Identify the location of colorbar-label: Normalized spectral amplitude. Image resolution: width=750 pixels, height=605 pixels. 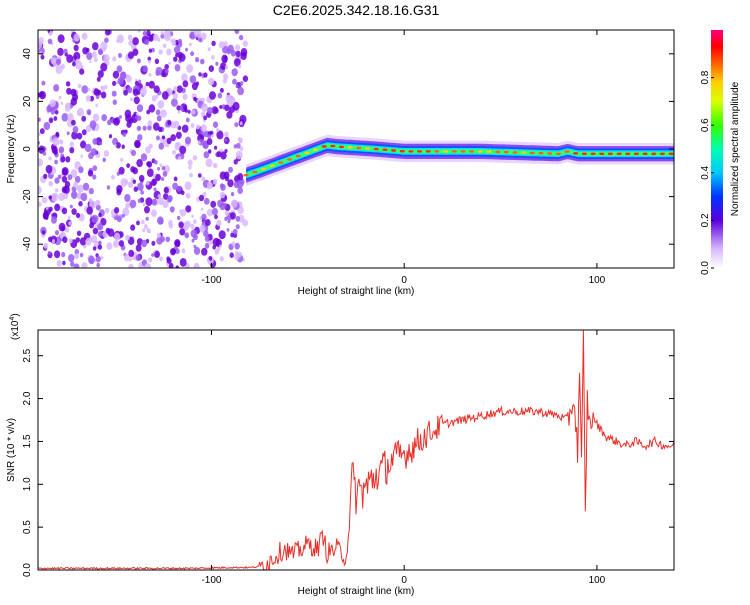
(735, 148).